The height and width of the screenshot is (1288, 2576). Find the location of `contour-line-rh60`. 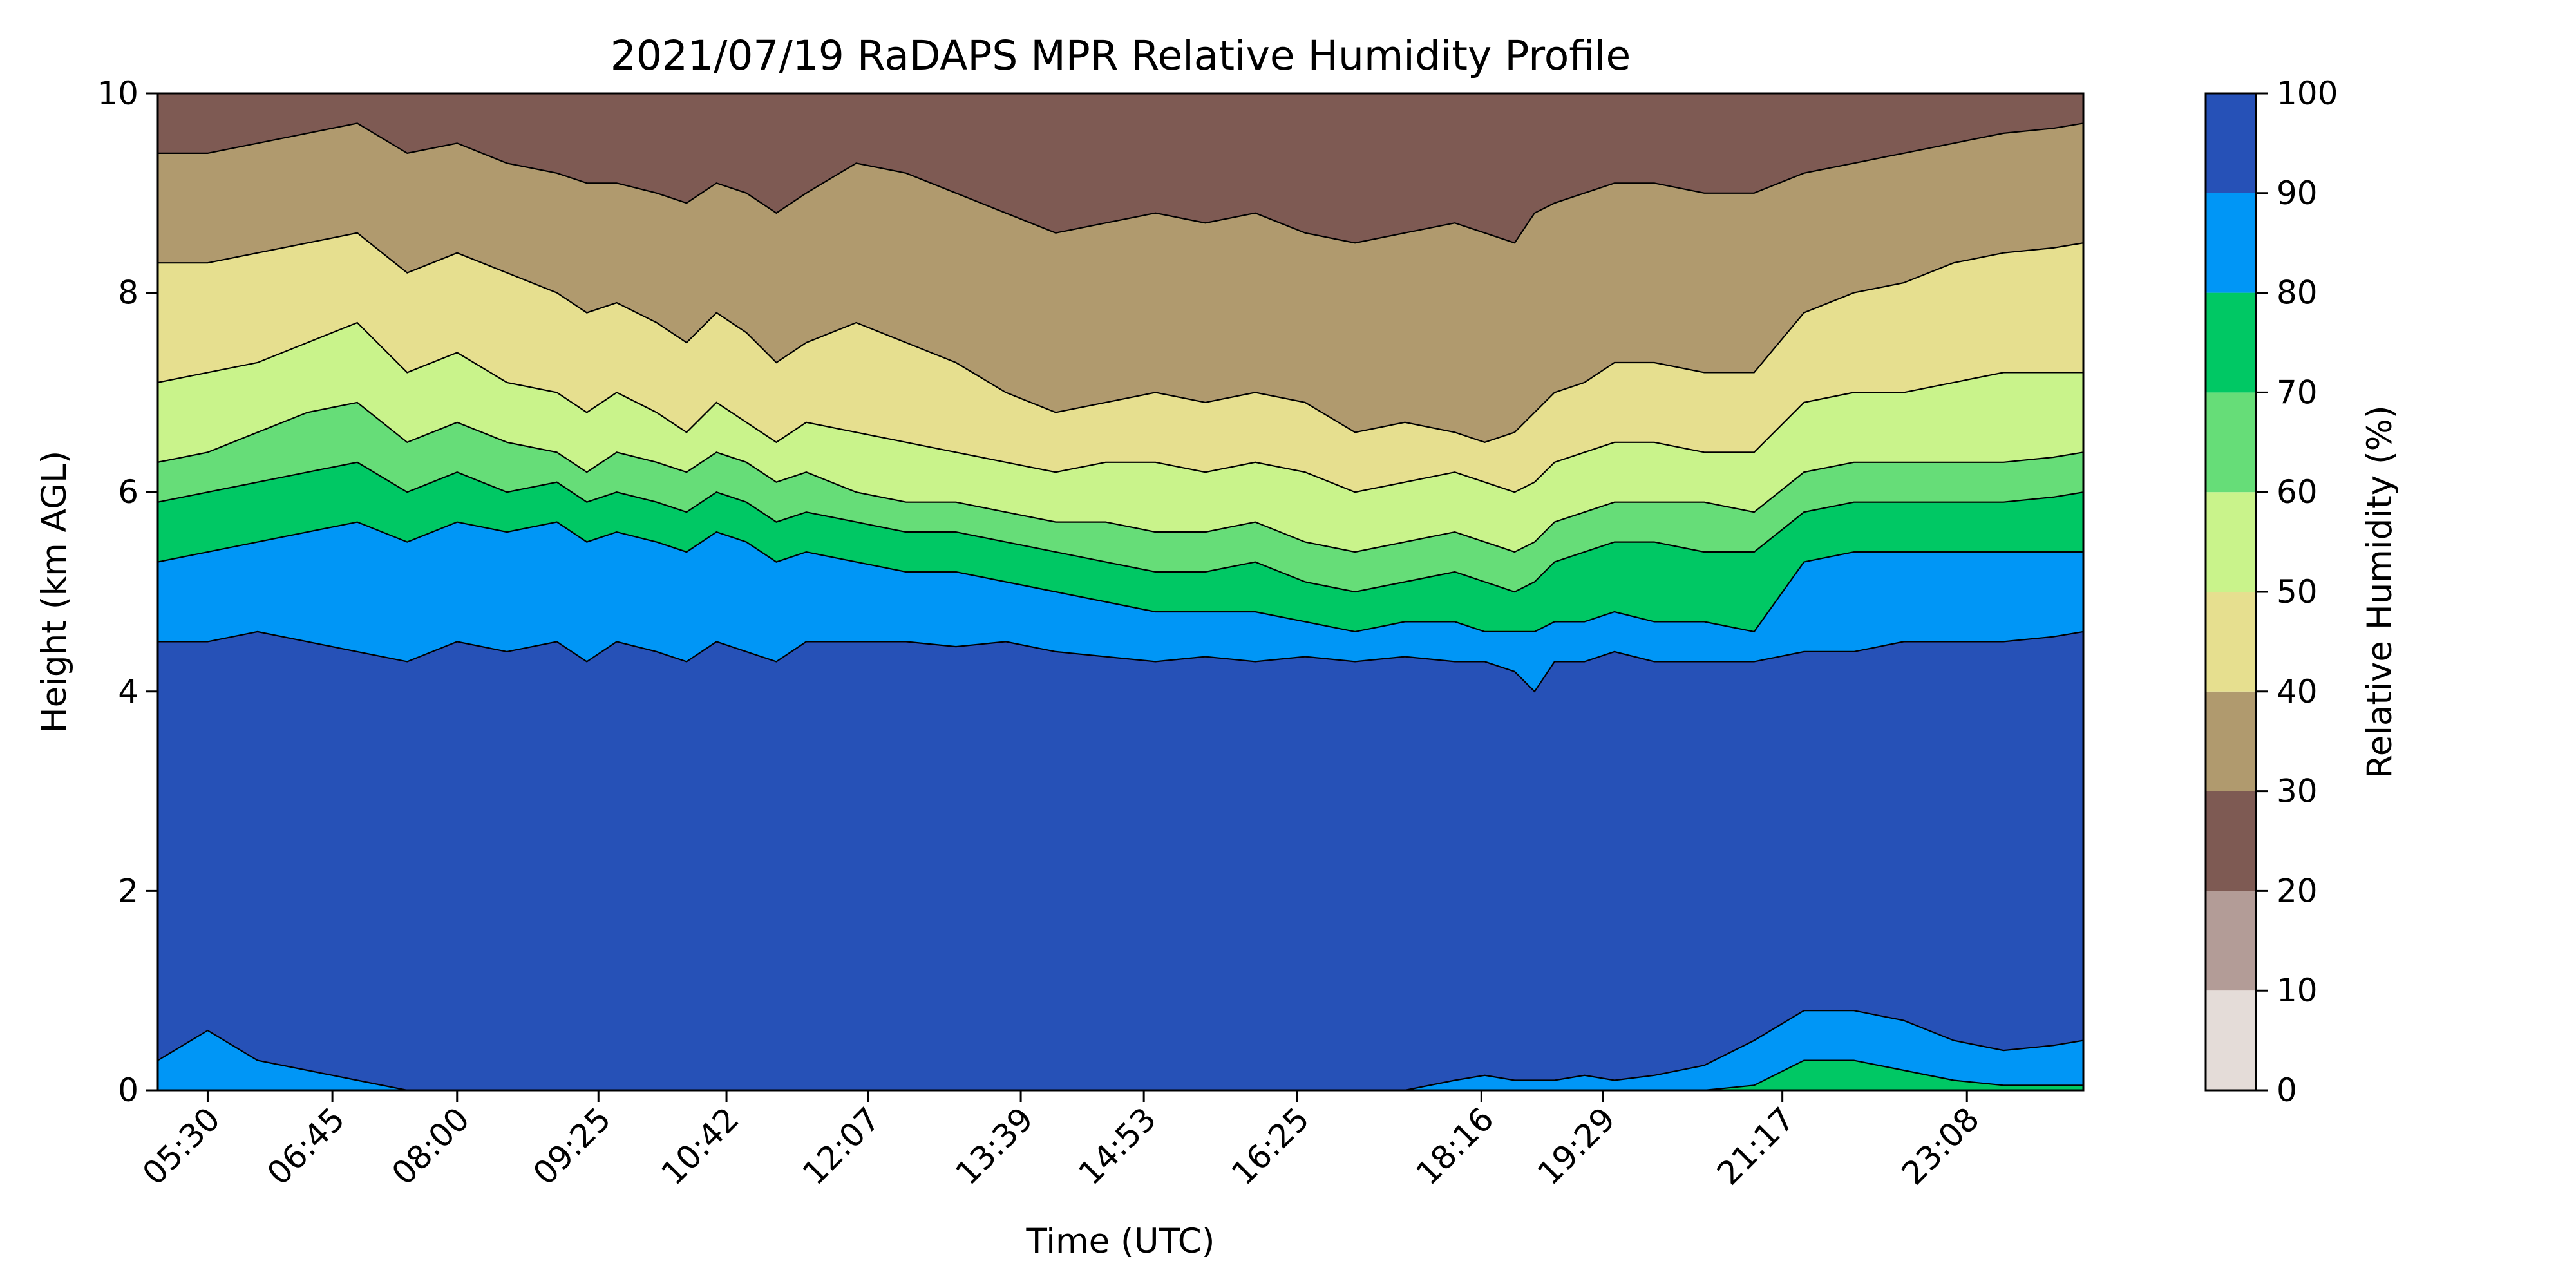

contour-line-rh60 is located at coordinates (1121, 477).